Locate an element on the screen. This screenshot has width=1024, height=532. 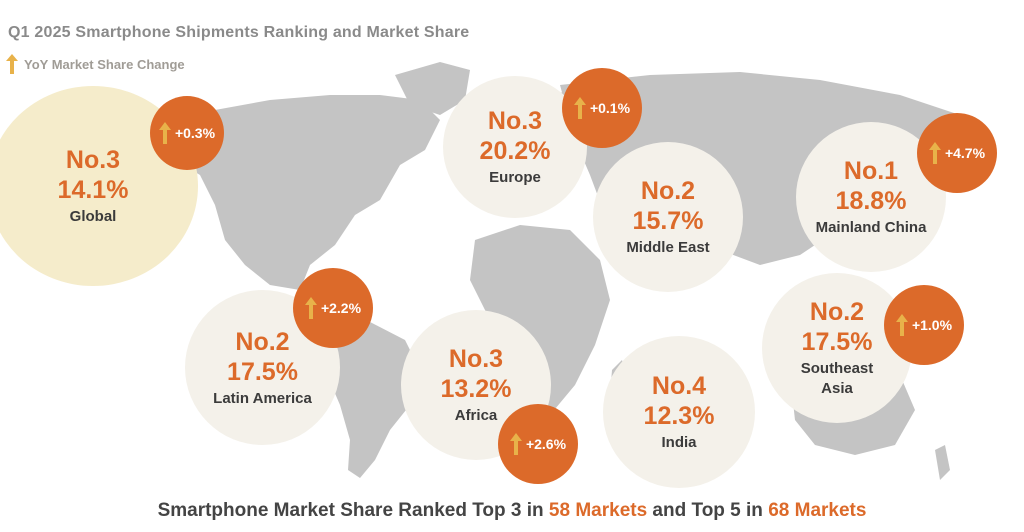
market-share: 15.7% is located at coordinates (668, 221).